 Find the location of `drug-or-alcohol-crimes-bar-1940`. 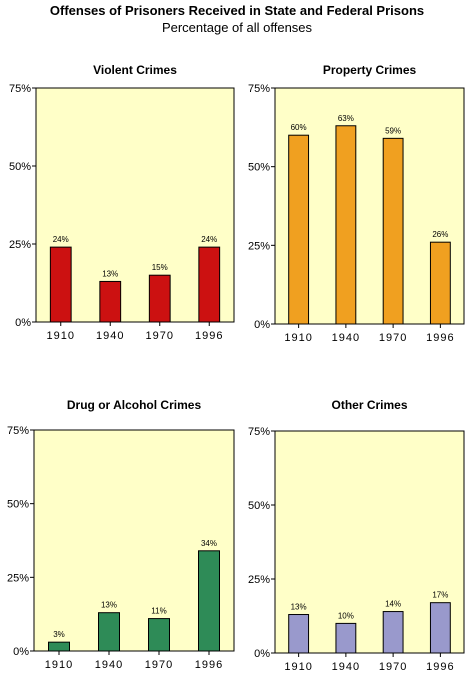

drug-or-alcohol-crimes-bar-1940 is located at coordinates (109, 632).